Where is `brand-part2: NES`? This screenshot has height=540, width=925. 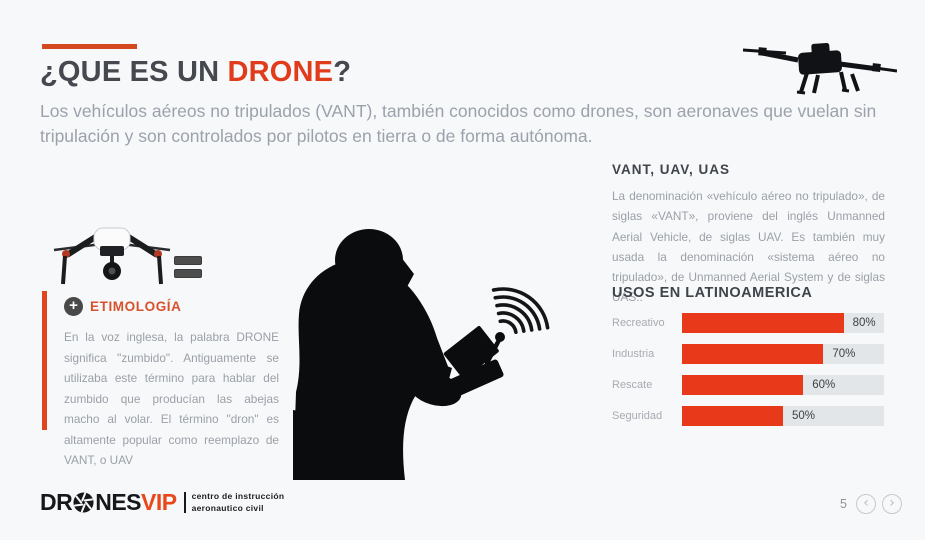 brand-part2: NES is located at coordinates (118, 502).